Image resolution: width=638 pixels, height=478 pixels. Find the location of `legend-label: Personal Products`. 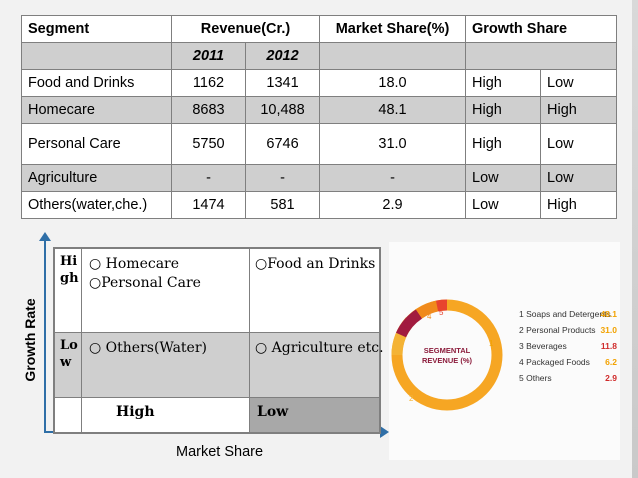

legend-label: Personal Products is located at coordinates (561, 330).